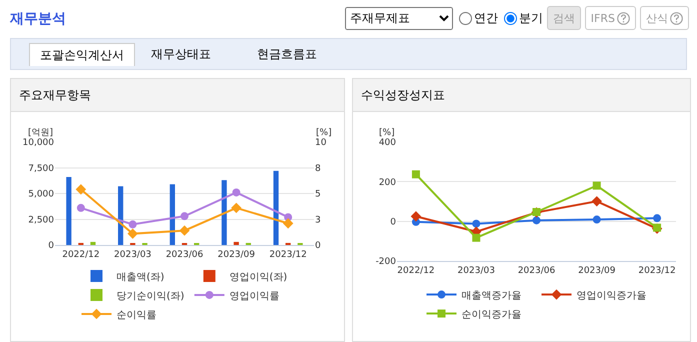  What do you see at coordinates (258, 277) in the screenshot?
I see `legend-label: 영업이익(좌)` at bounding box center [258, 277].